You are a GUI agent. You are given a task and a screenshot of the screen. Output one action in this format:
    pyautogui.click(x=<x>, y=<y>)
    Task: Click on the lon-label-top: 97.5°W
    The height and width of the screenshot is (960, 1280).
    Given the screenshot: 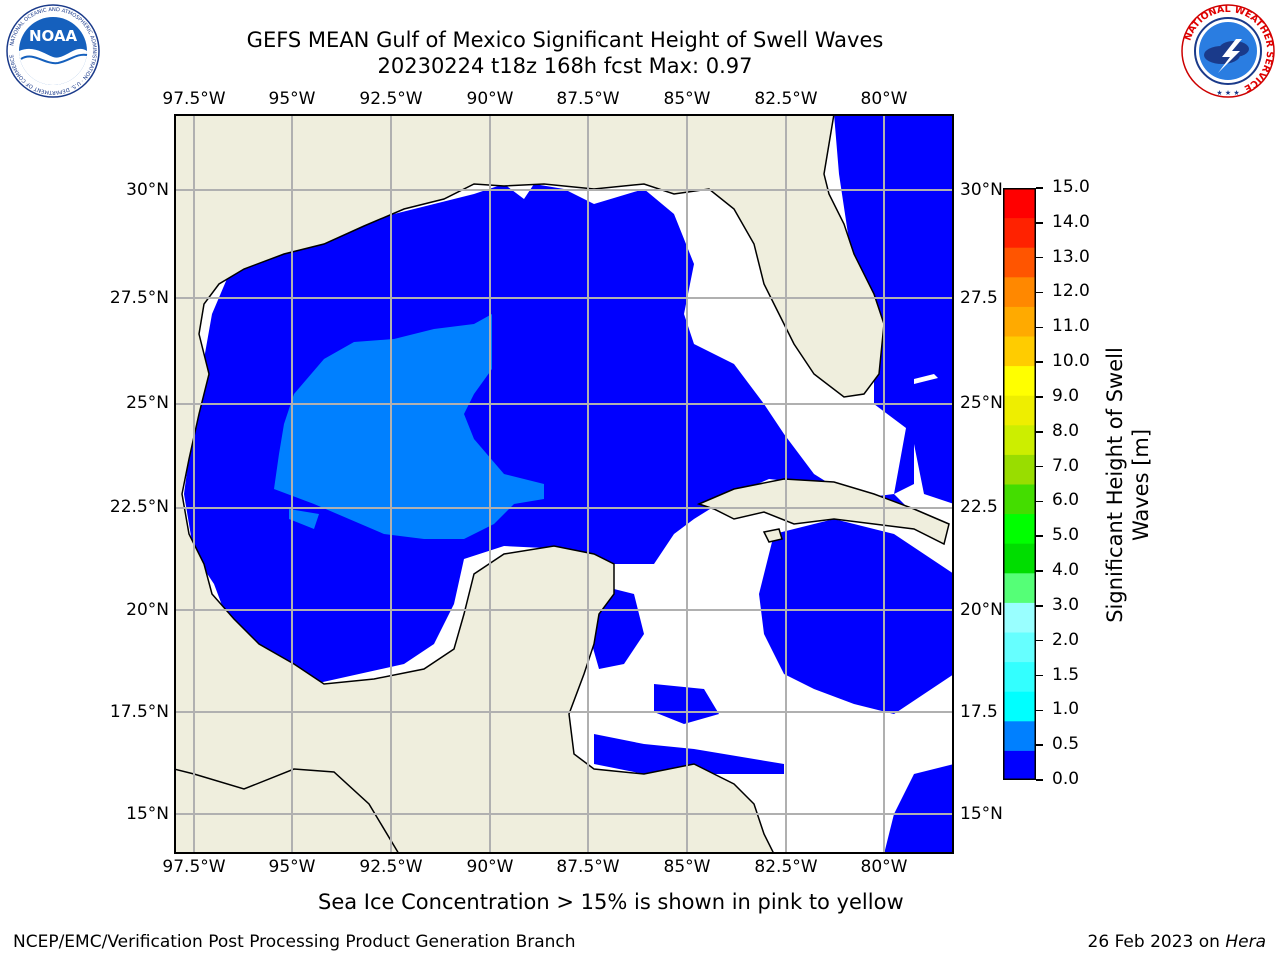 What is the action you would take?
    pyautogui.click(x=194, y=99)
    